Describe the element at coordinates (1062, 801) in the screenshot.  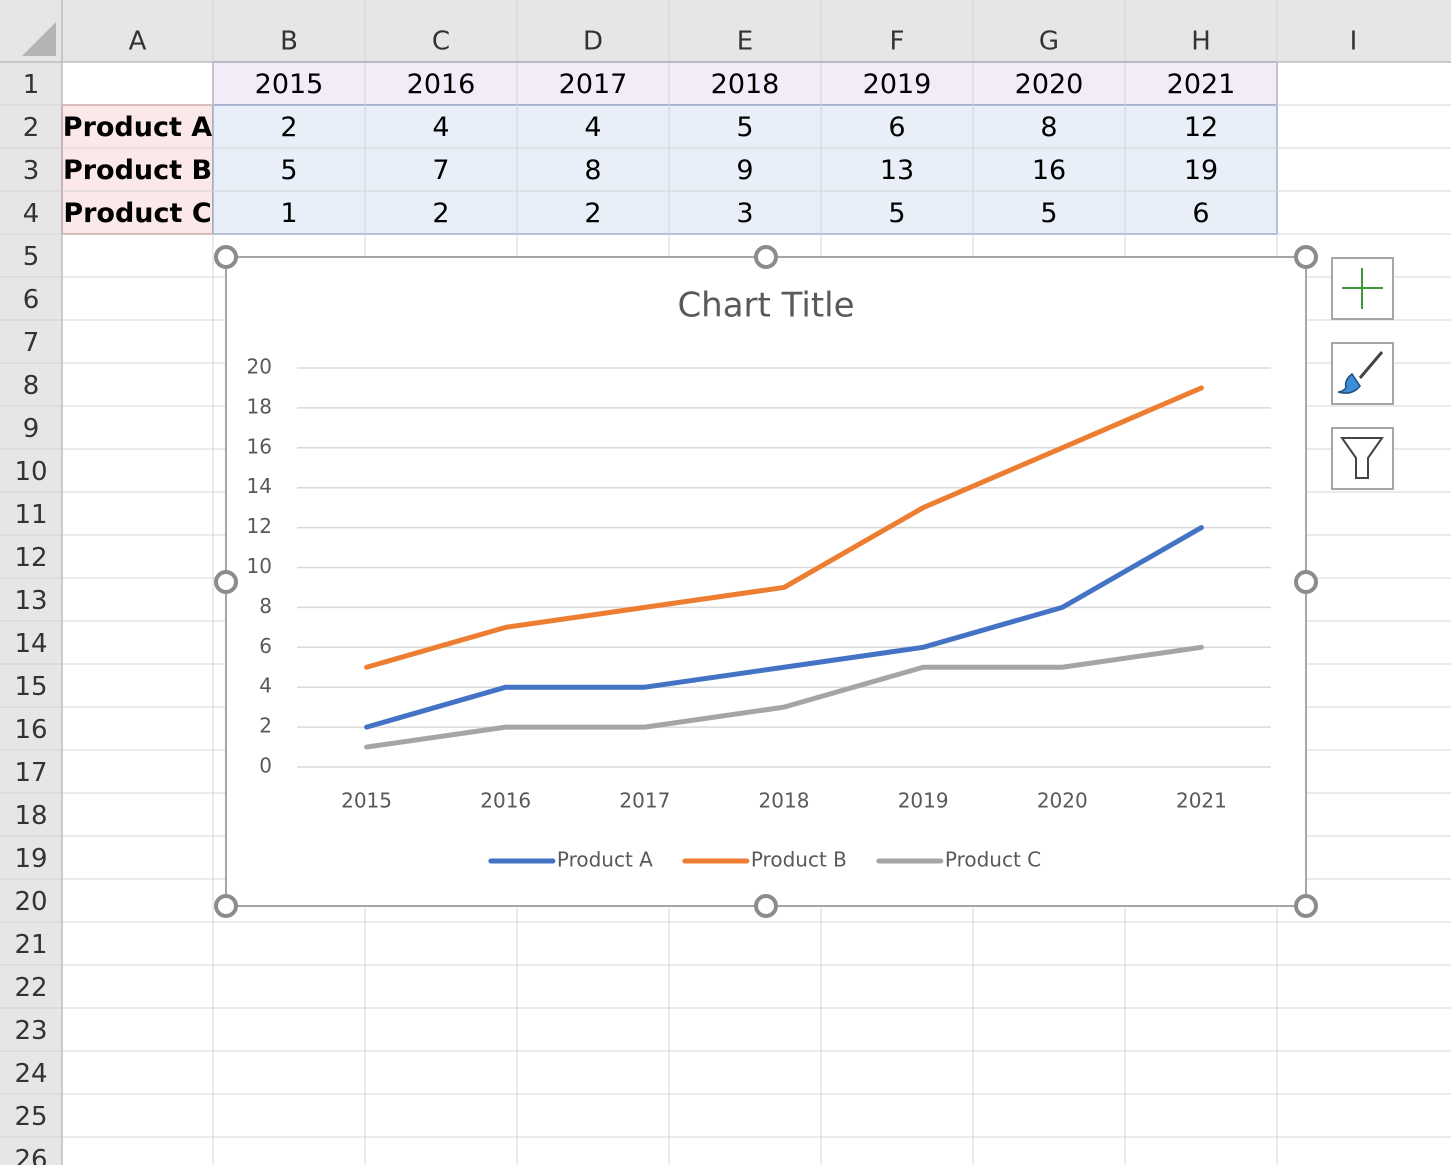
I see `x-tick-label: 2020` at that location.